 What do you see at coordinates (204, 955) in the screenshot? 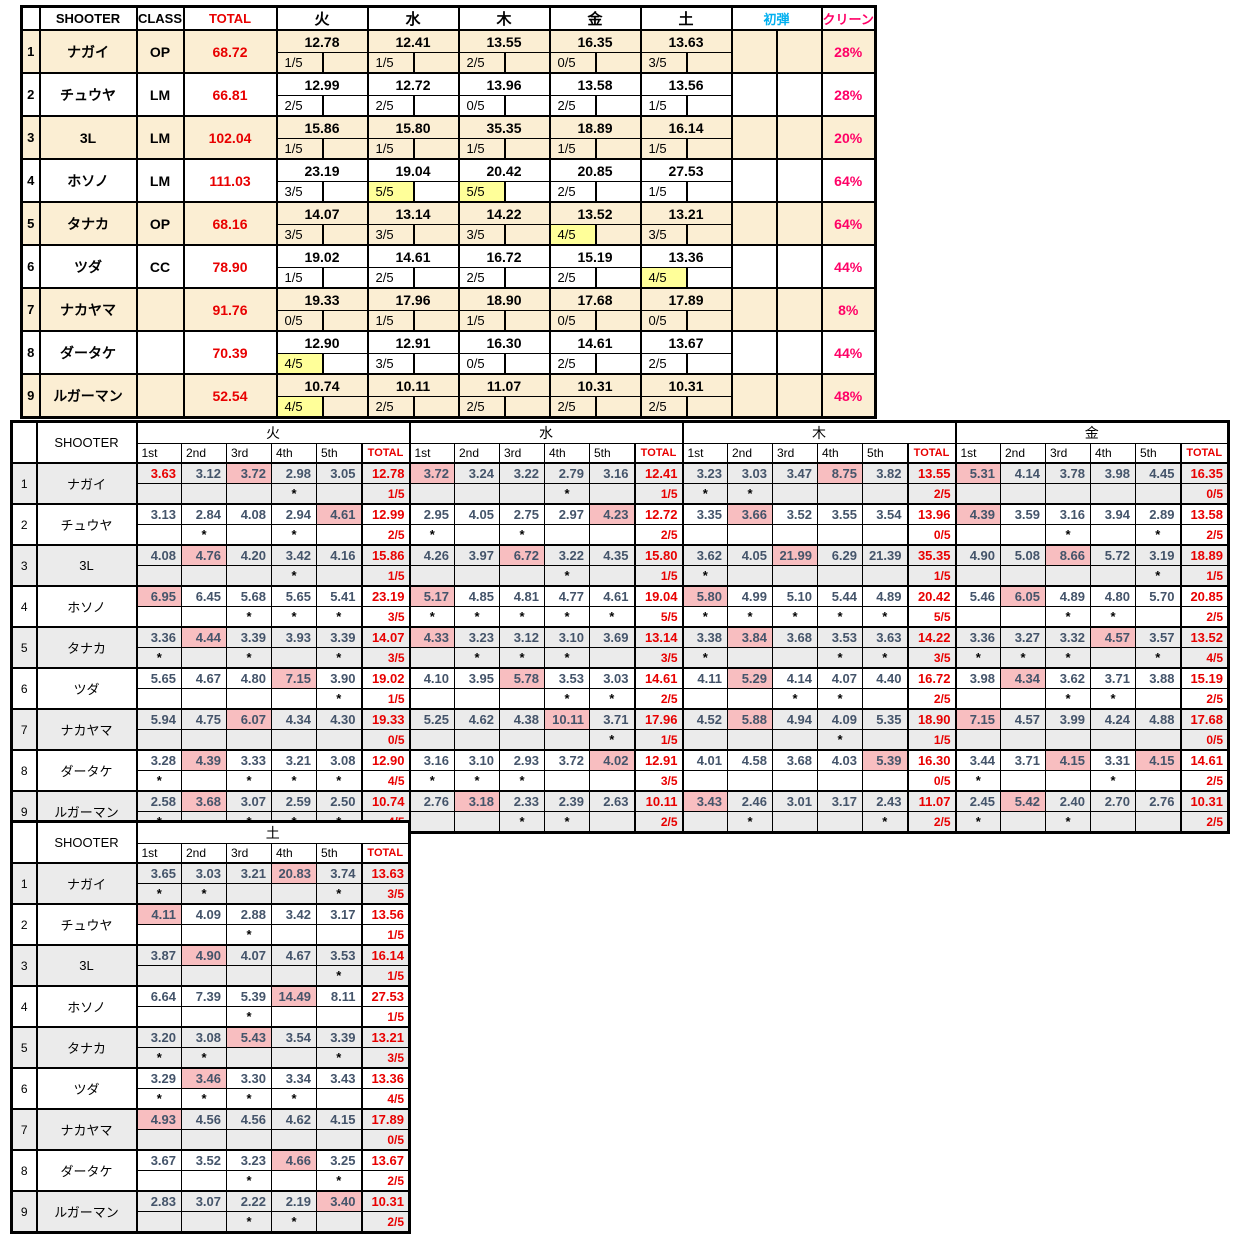
I see `shot-time-cell: 4.90` at bounding box center [204, 955].